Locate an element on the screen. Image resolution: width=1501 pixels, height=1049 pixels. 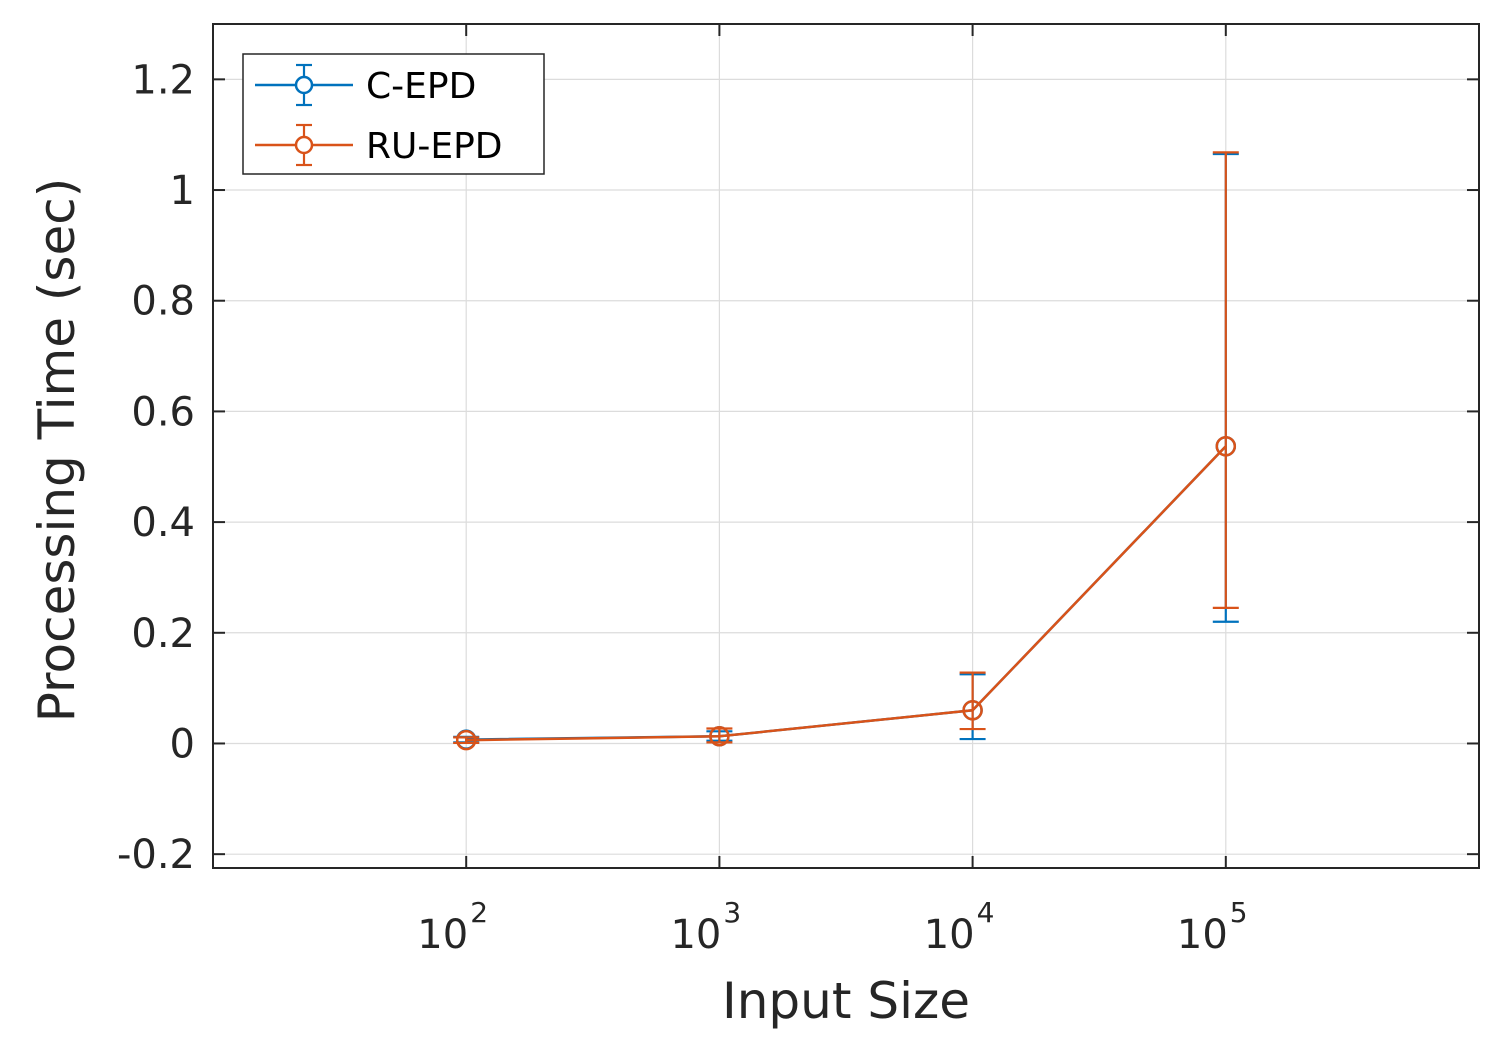
y-tick-label: 0.4 is located at coordinates (163, 523).